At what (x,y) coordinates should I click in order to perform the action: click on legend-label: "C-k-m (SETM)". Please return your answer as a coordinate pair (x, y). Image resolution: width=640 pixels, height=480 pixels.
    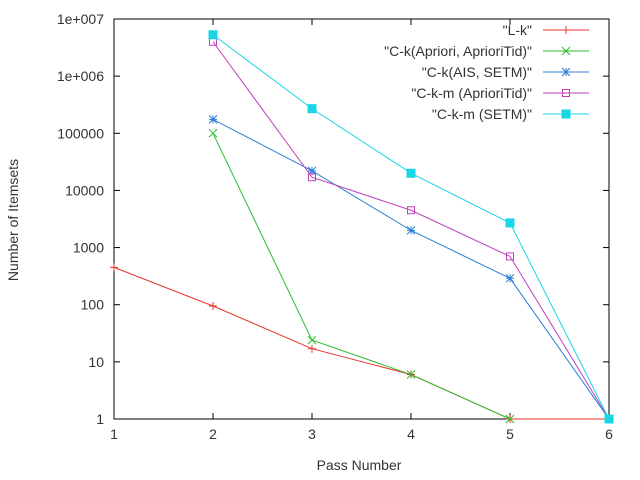
    Looking at the image, I should click on (482, 114).